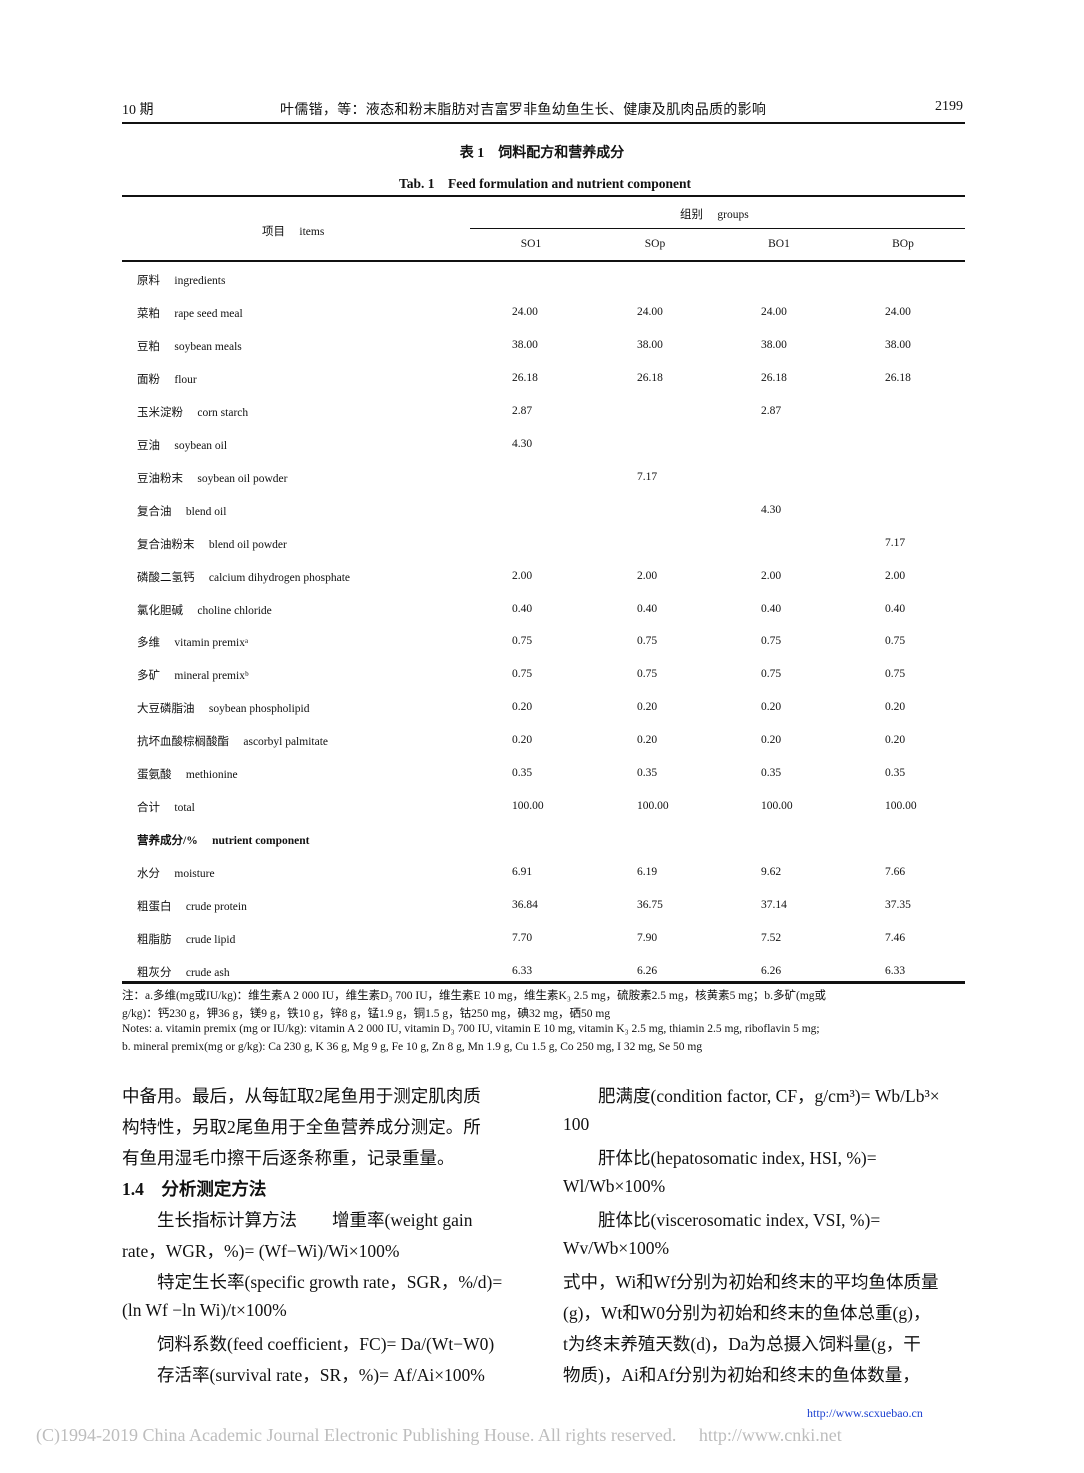 The image size is (1084, 1473). I want to click on groups-rule, so click(717, 228).